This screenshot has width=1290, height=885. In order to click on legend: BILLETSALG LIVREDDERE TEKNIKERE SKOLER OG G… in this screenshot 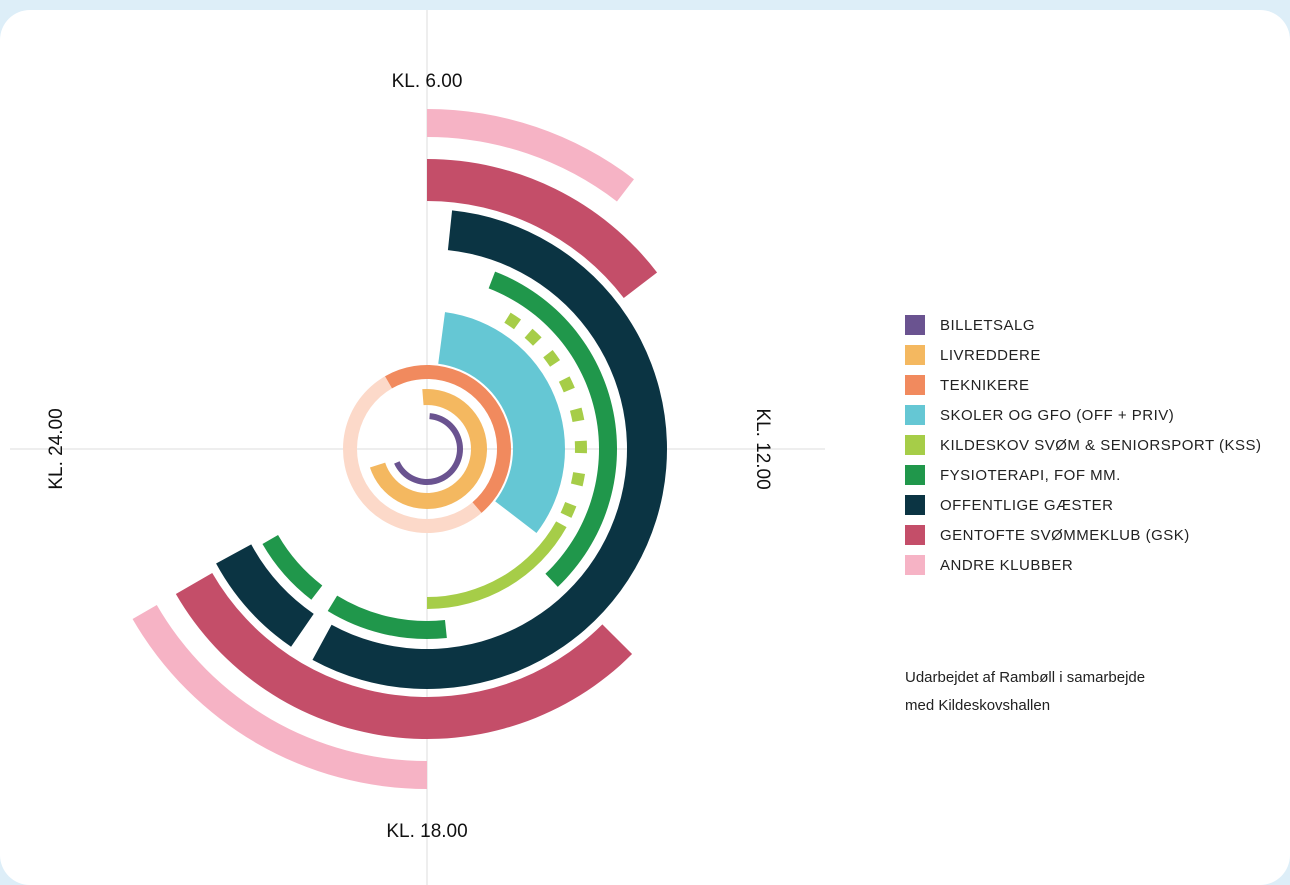, I will do `click(1083, 445)`.